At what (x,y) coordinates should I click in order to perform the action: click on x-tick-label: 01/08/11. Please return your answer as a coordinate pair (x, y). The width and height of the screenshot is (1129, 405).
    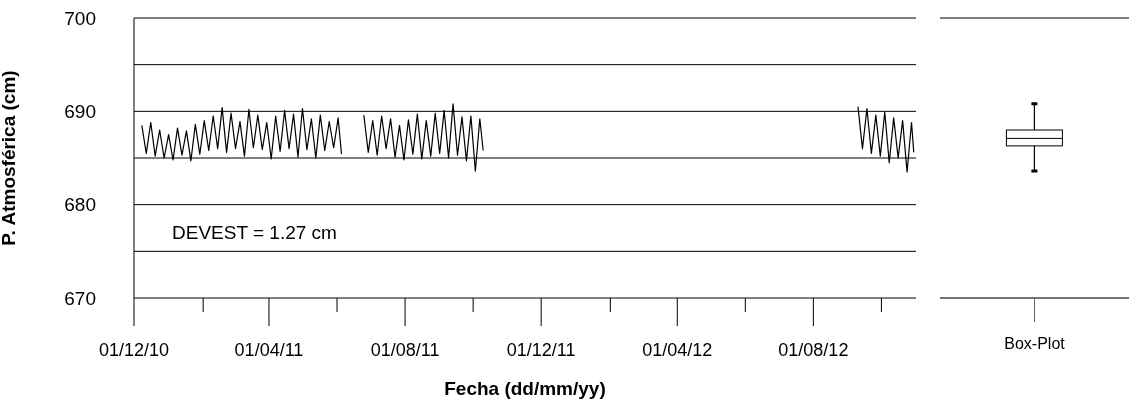
    Looking at the image, I should click on (405, 350).